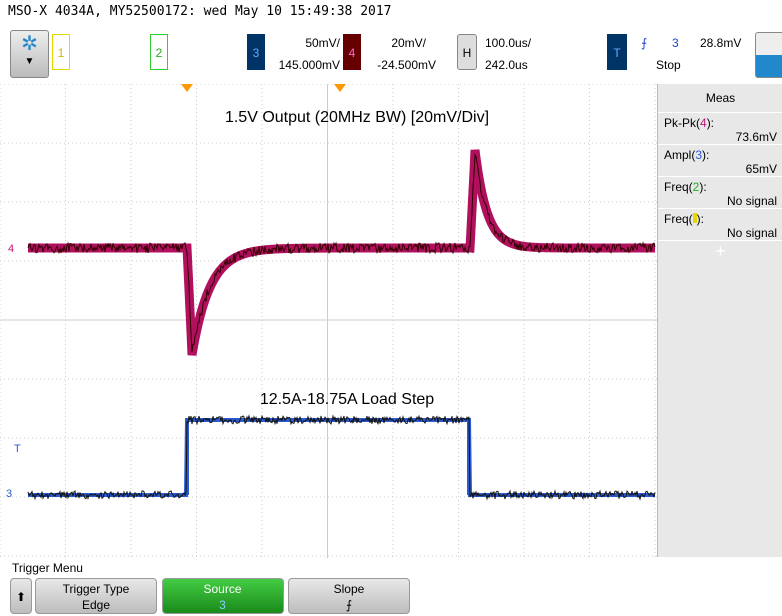 Image resolution: width=782 pixels, height=616 pixels. I want to click on ch1-button: 1, so click(61, 52).